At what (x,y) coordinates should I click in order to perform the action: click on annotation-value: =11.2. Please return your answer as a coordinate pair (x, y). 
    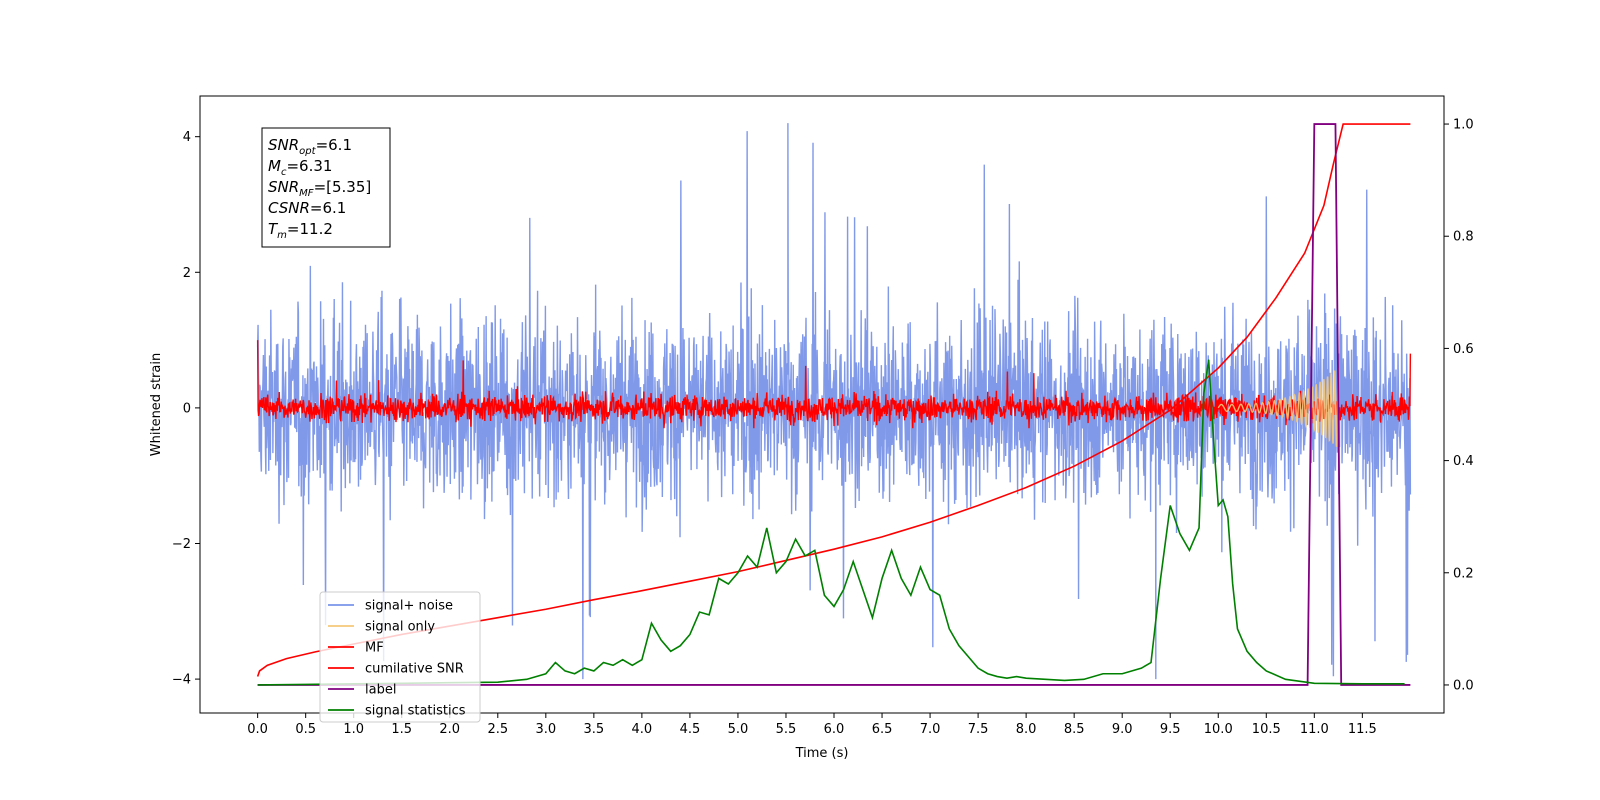
    Looking at the image, I should click on (310, 229).